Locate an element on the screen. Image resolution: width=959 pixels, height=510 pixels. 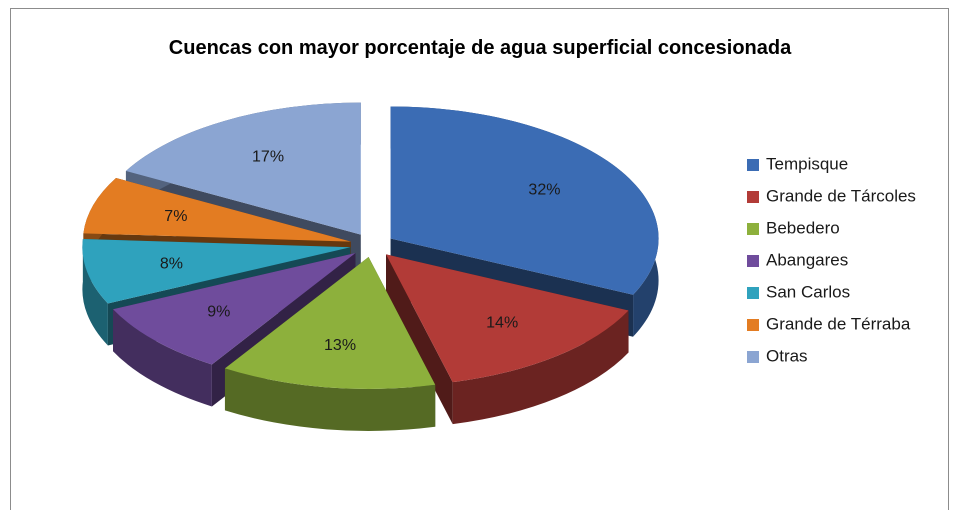
data-label: 32% is located at coordinates (544, 190).